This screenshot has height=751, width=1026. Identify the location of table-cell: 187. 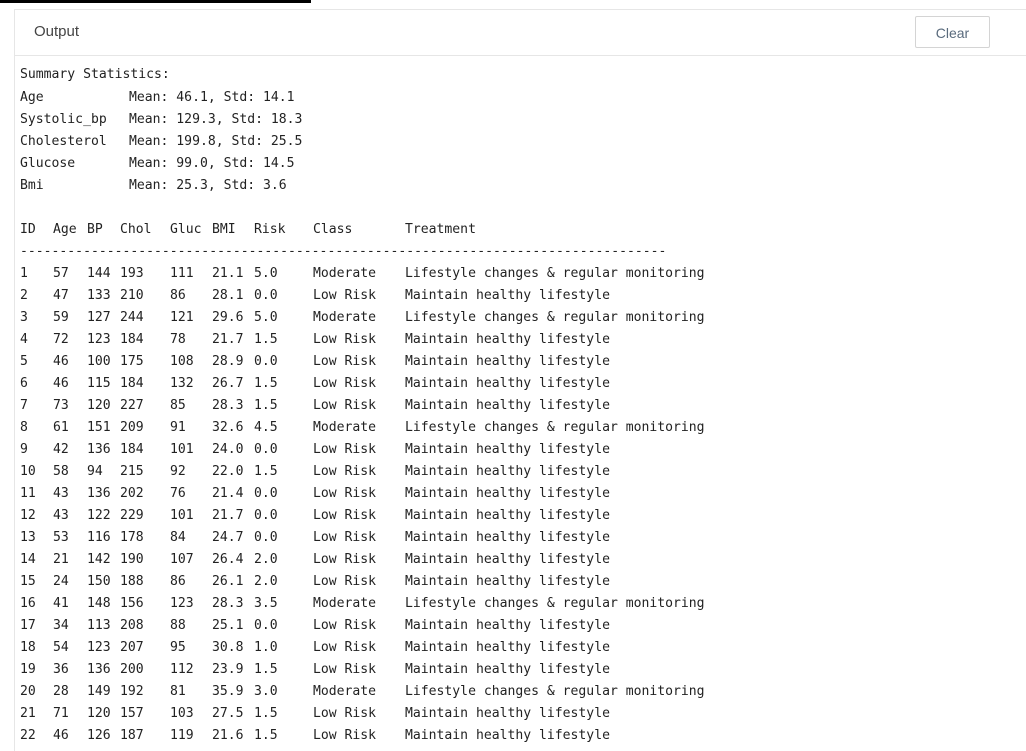
(132, 735).